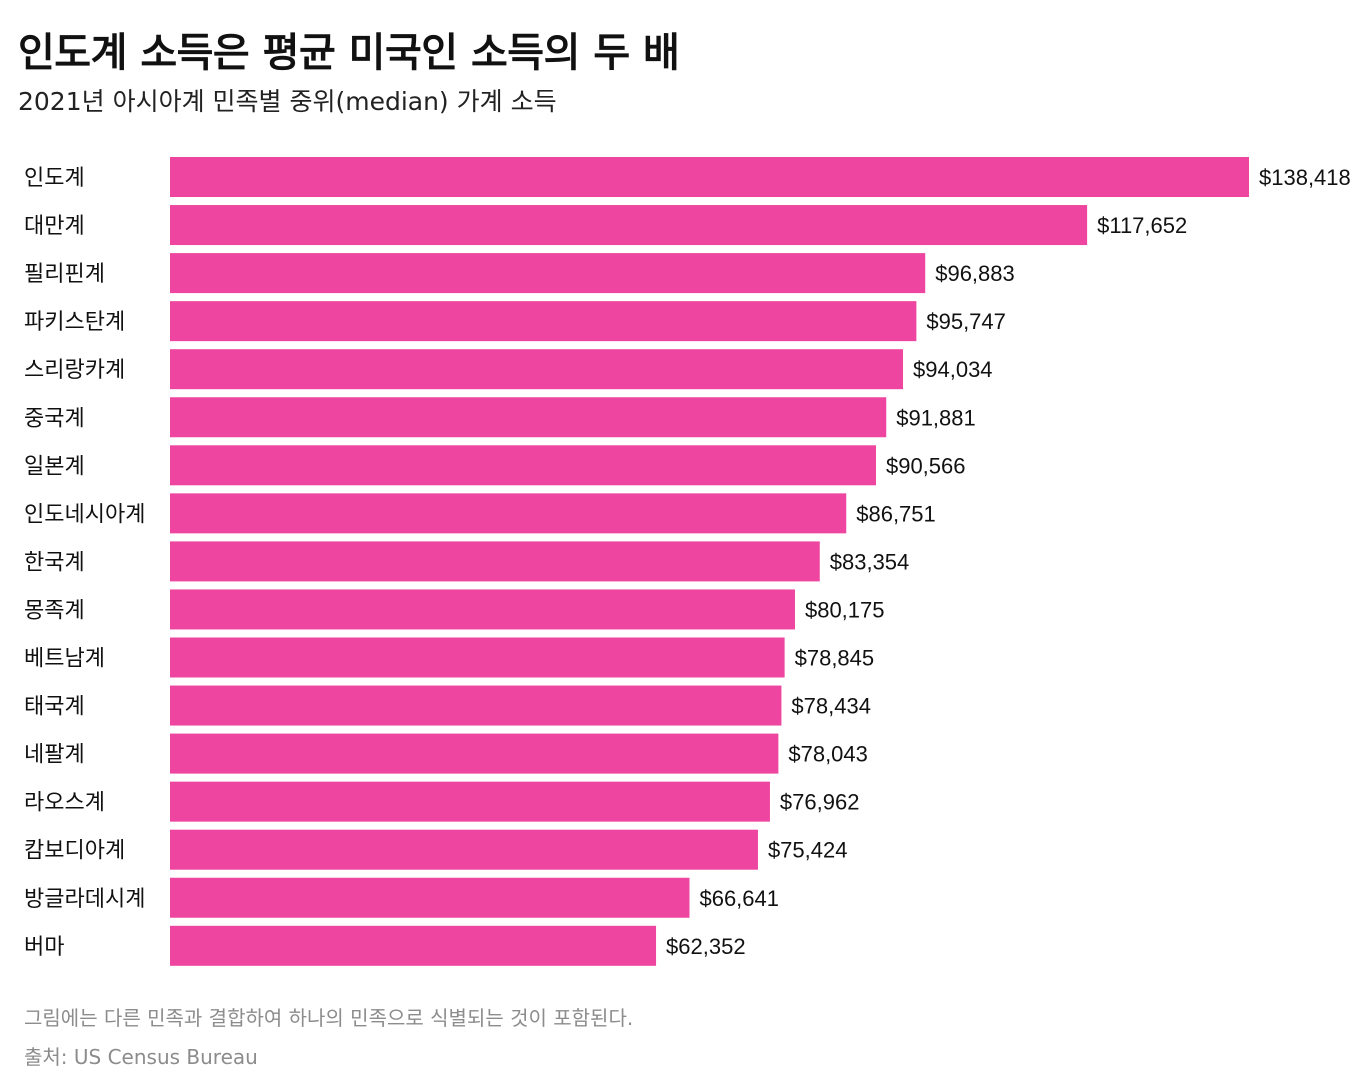 Image resolution: width=1372 pixels, height=1084 pixels. Describe the element at coordinates (349, 53) in the screenshot. I see `chart-title: 인도계 소득은 평균 미국인 소득의 두 배` at that location.